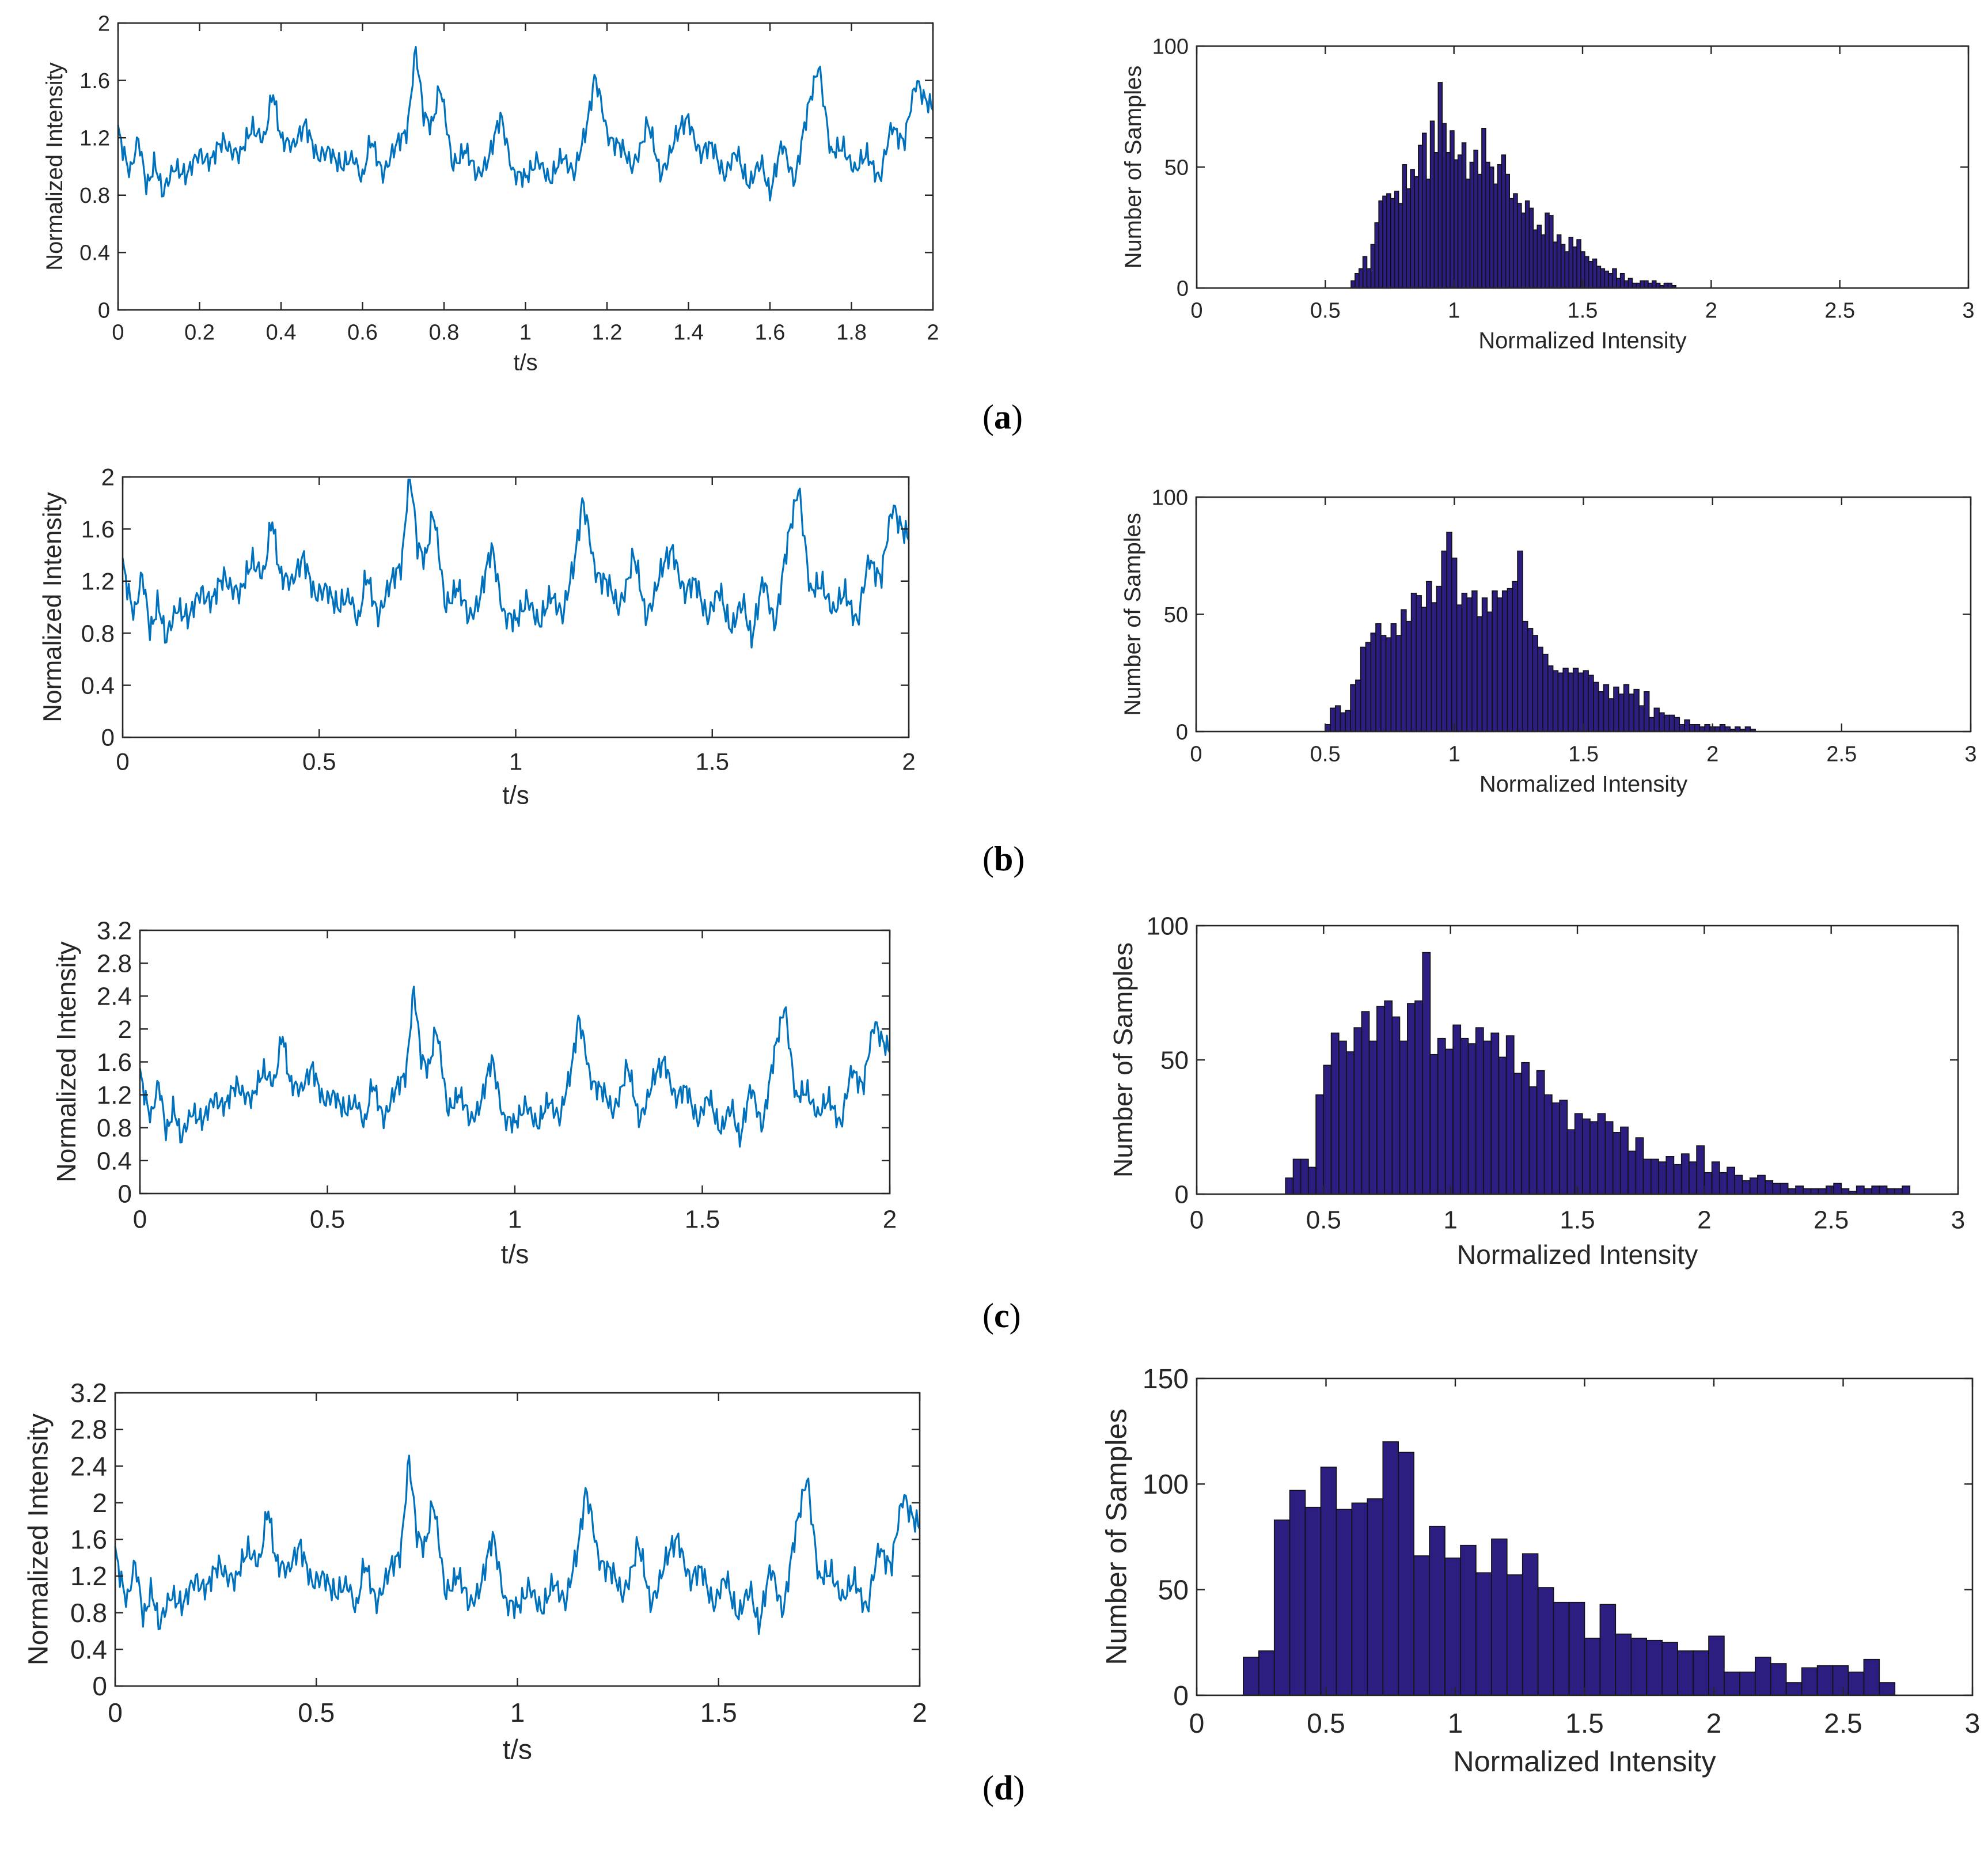  Describe the element at coordinates (122, 761) in the screenshot. I see `x-tick-label-b-time-0: 0` at that location.